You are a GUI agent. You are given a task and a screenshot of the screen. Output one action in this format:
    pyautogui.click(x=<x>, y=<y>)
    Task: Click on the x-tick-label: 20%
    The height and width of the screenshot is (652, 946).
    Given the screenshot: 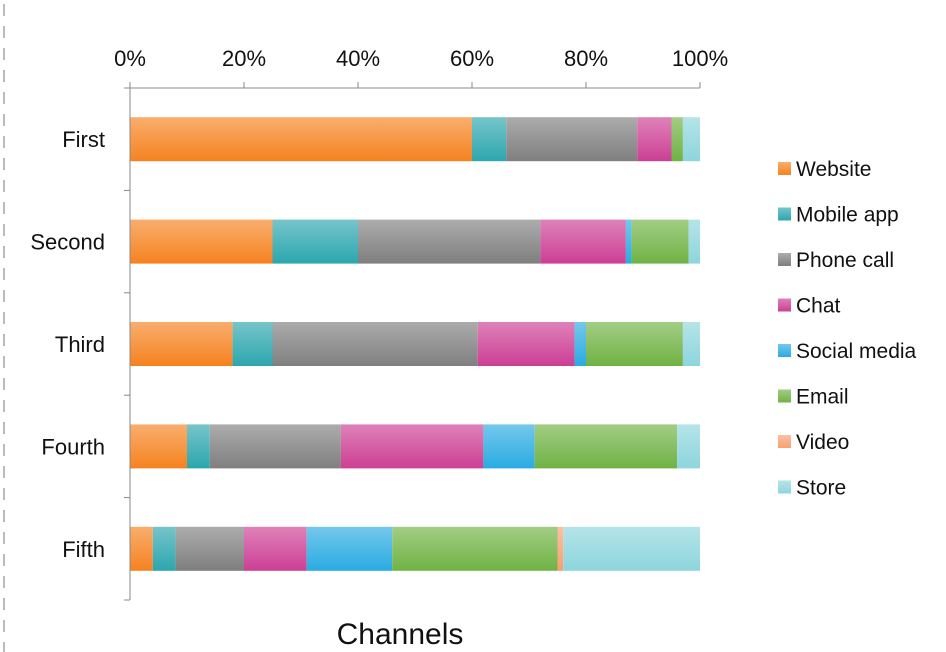 What is the action you would take?
    pyautogui.click(x=244, y=58)
    